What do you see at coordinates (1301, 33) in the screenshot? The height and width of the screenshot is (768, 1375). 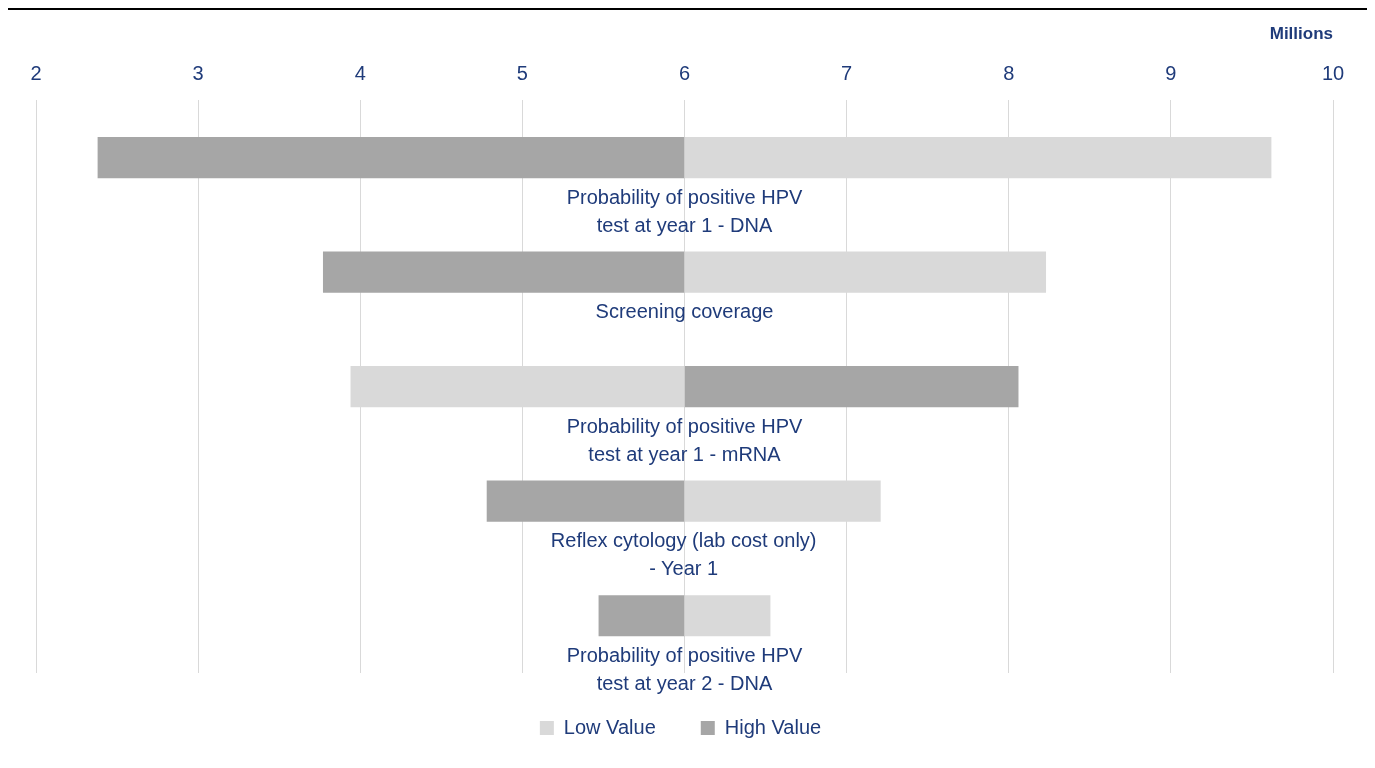 I see `x-axis-title: Millions` at bounding box center [1301, 33].